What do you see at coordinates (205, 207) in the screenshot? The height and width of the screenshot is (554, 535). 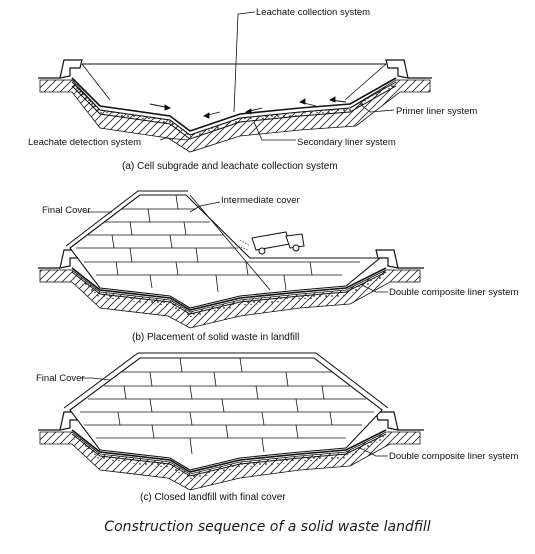 I see `leader-intermediate-cover` at bounding box center [205, 207].